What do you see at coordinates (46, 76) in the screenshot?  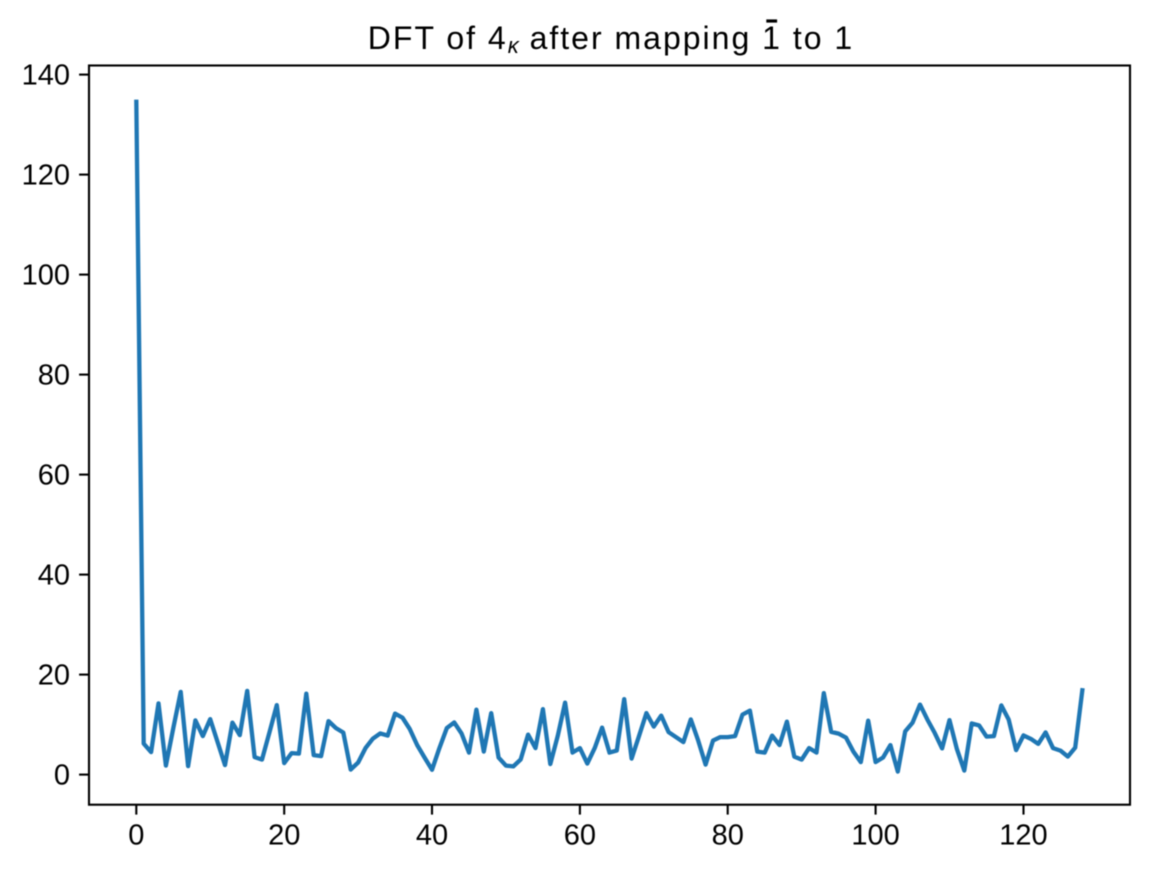 I see `svg-text: 140` at bounding box center [46, 76].